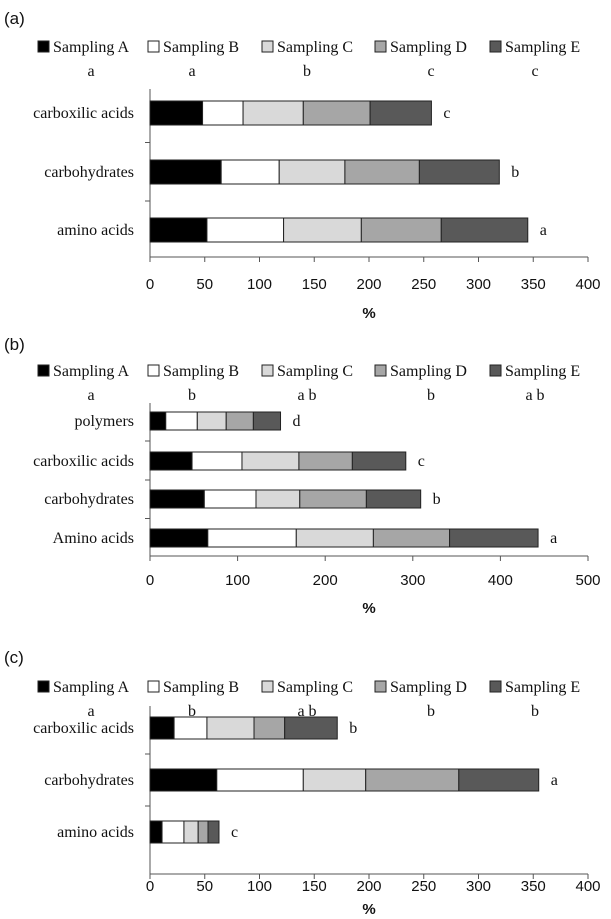 This screenshot has height=919, width=611. Describe the element at coordinates (542, 371) in the screenshot. I see `legend-label: Sampling E` at that location.